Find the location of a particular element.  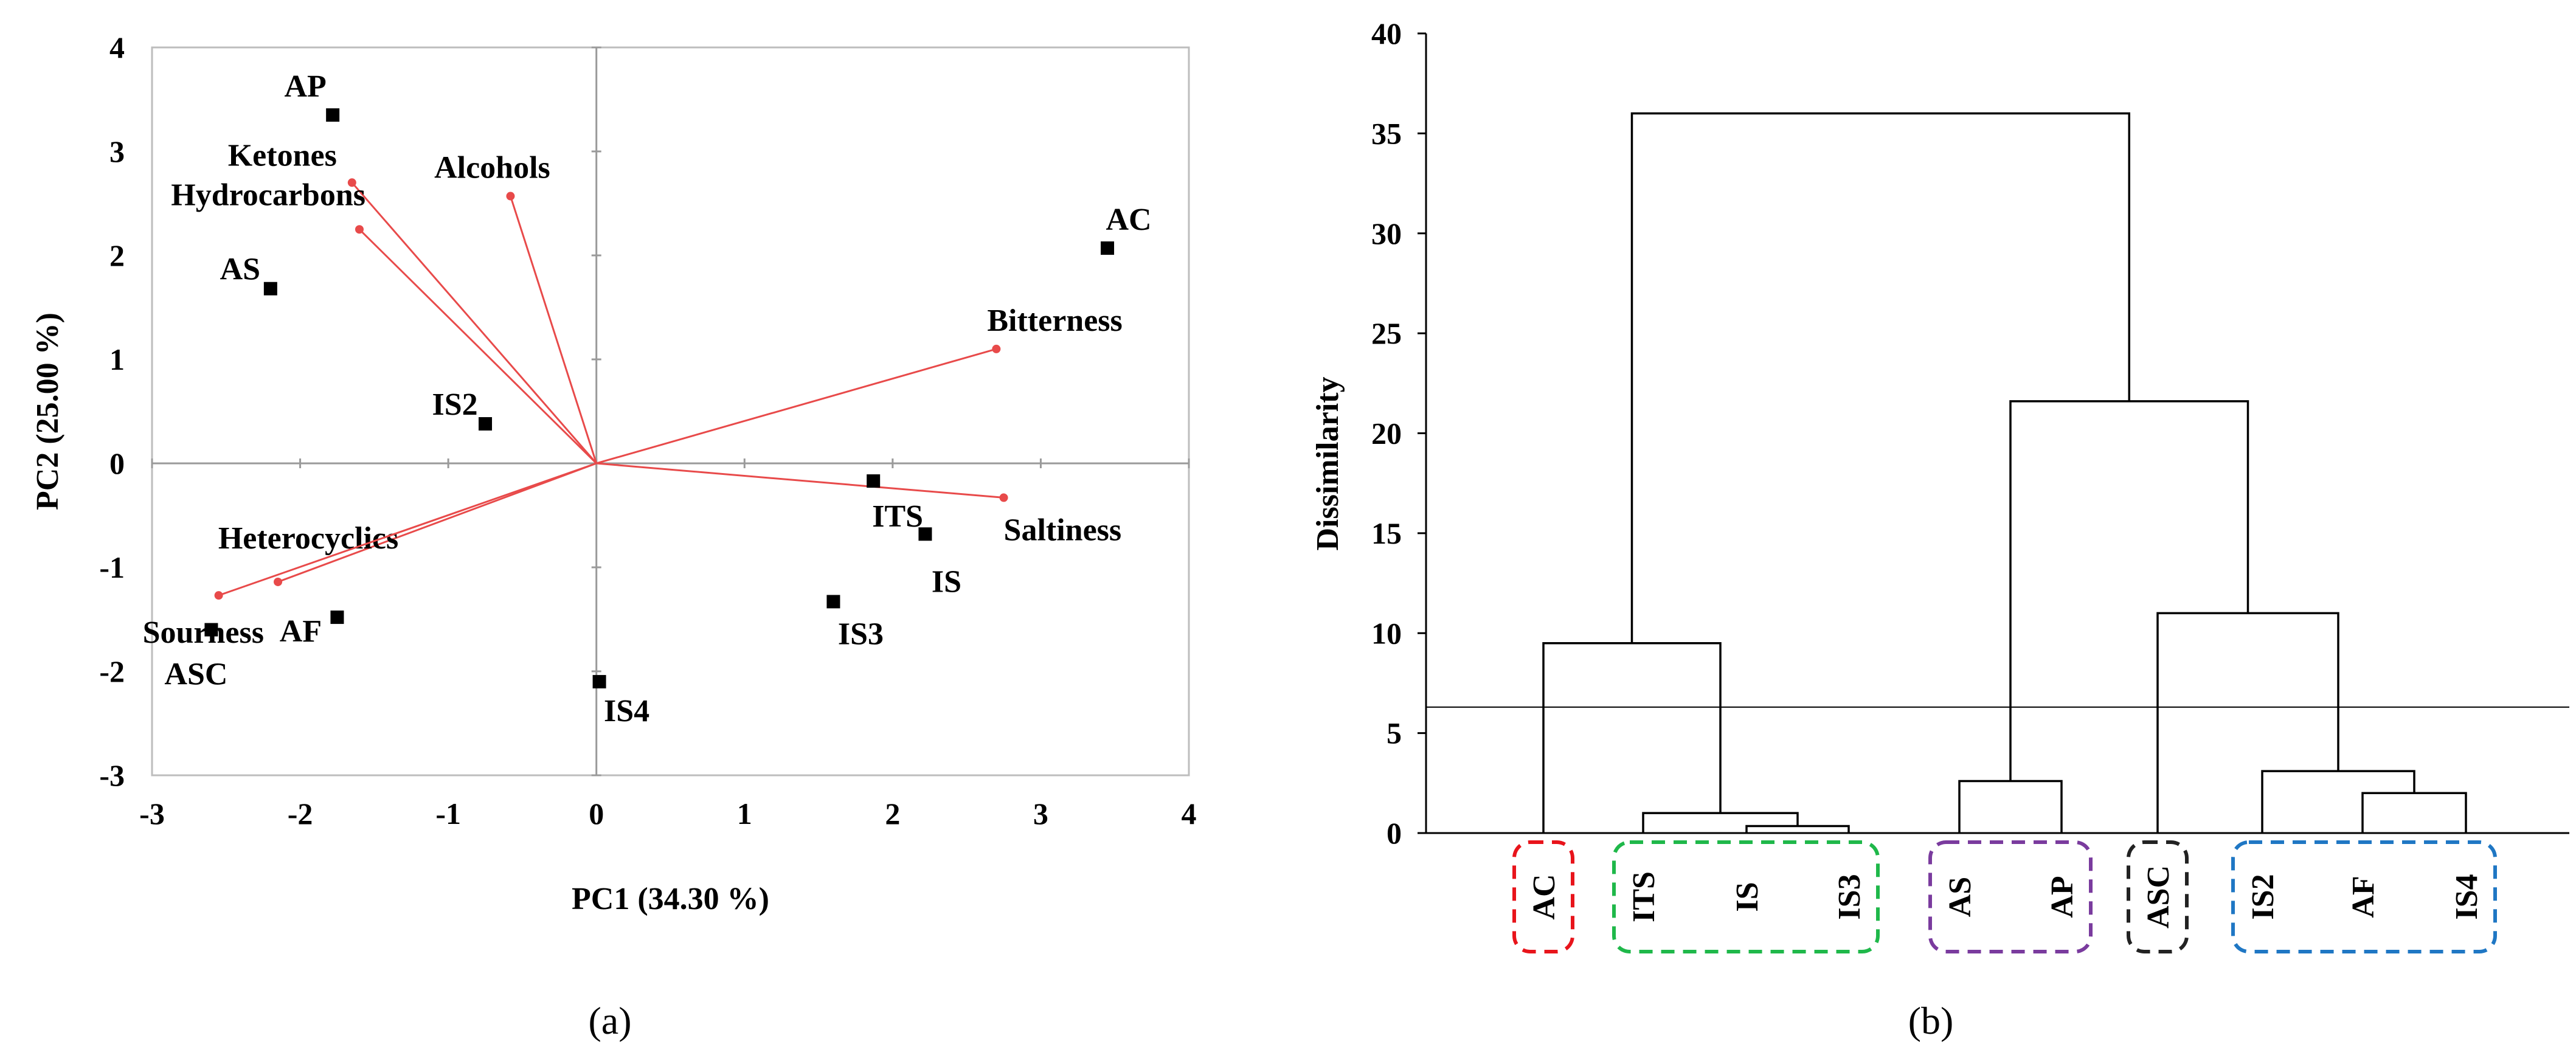

pca-y-tick-label: 1 is located at coordinates (117, 359).